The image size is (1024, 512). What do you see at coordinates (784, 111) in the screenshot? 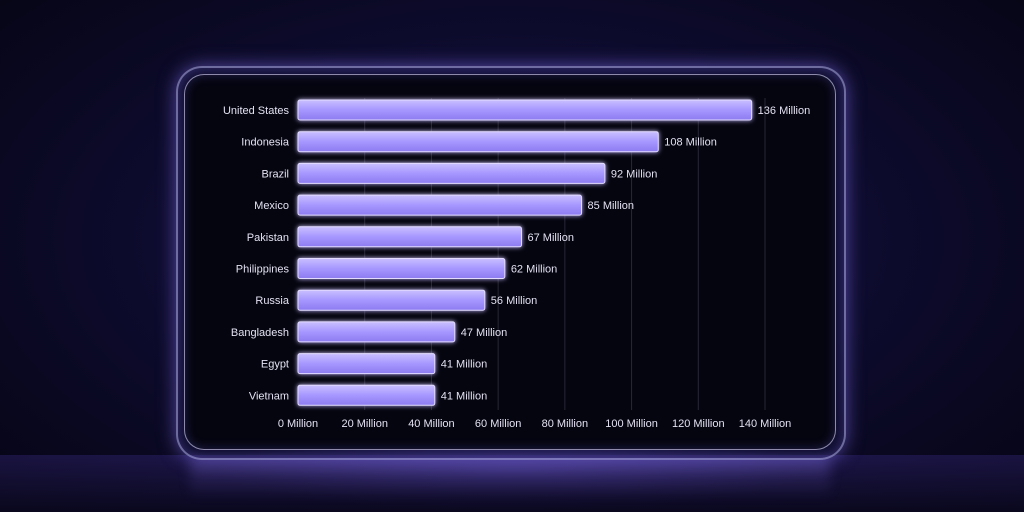
I see `value-label: 136 Million` at bounding box center [784, 111].